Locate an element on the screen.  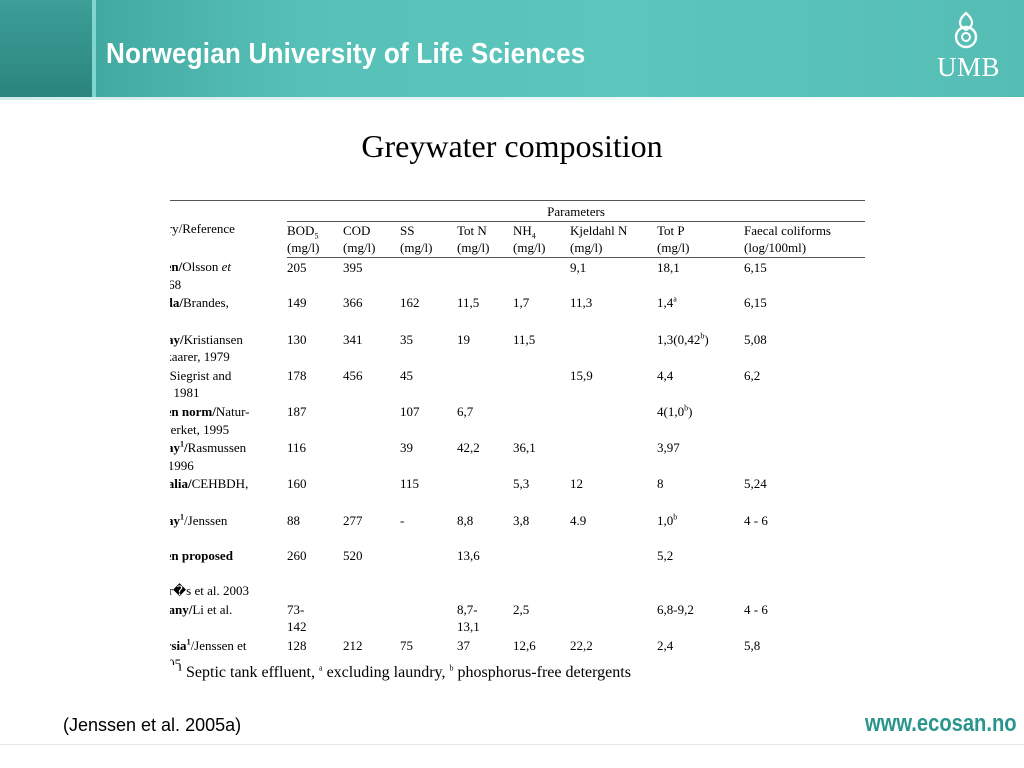
value-cell: 456 is located at coordinates (353, 375).